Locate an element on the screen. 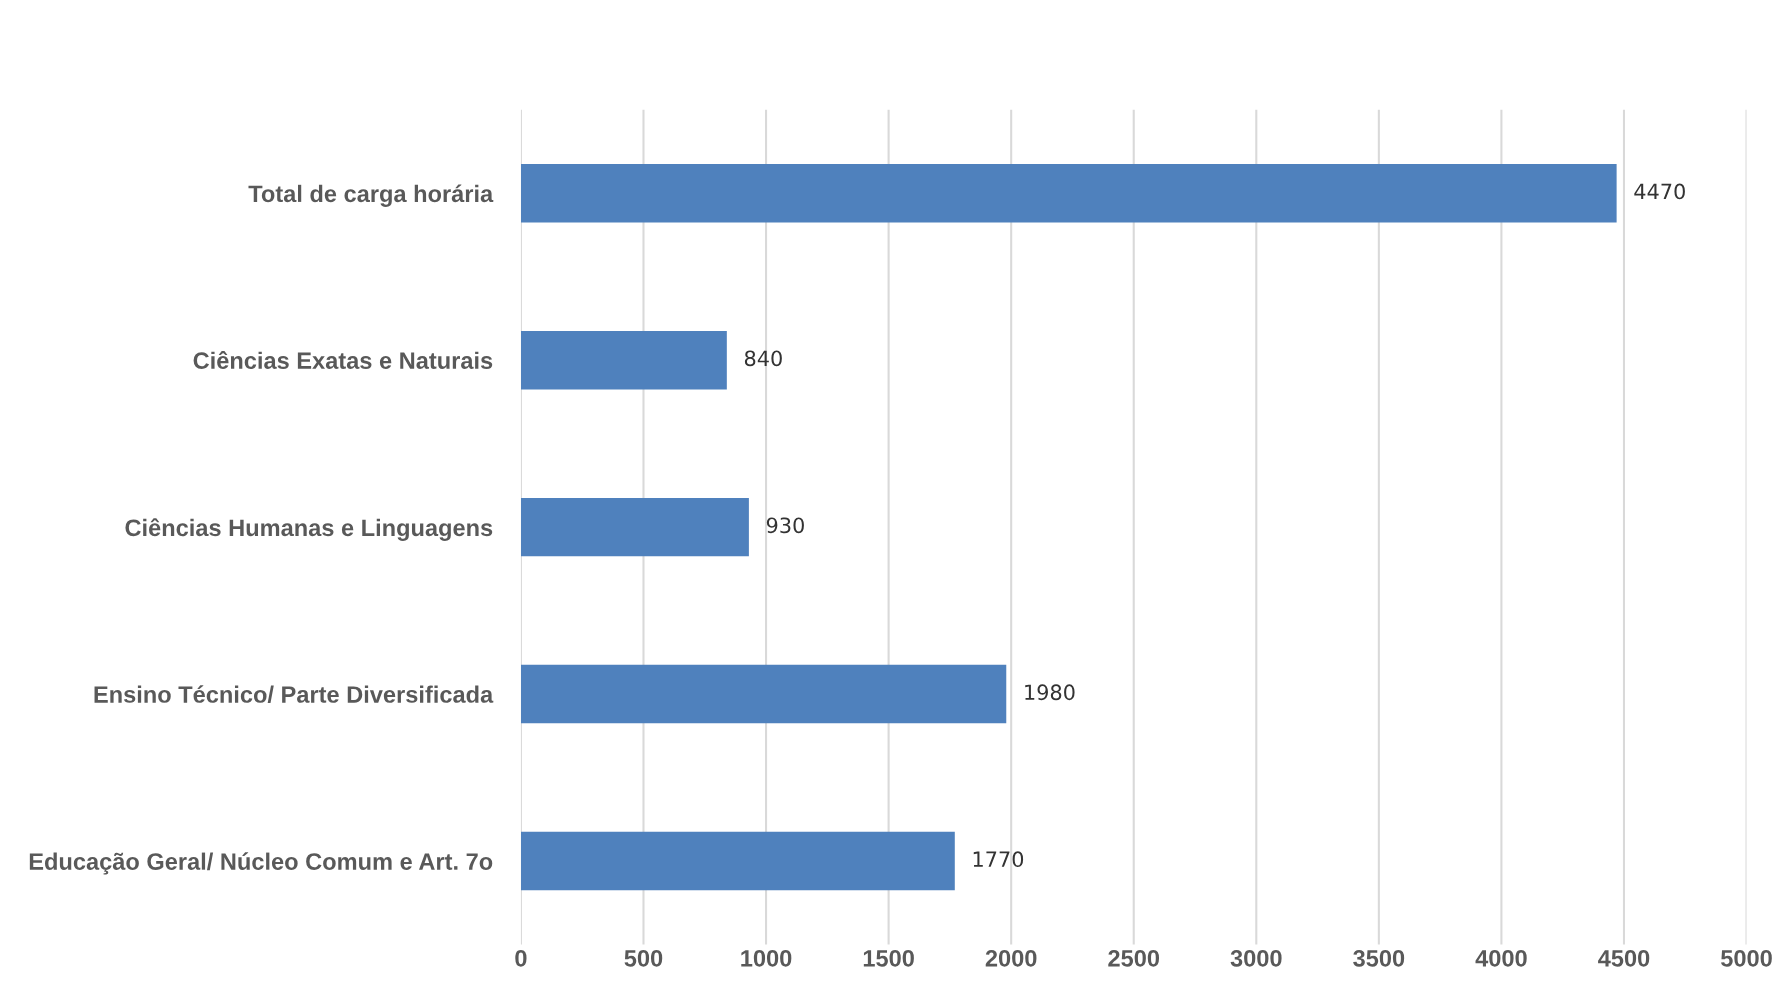  x-tick-label: 0 is located at coordinates (521, 958).